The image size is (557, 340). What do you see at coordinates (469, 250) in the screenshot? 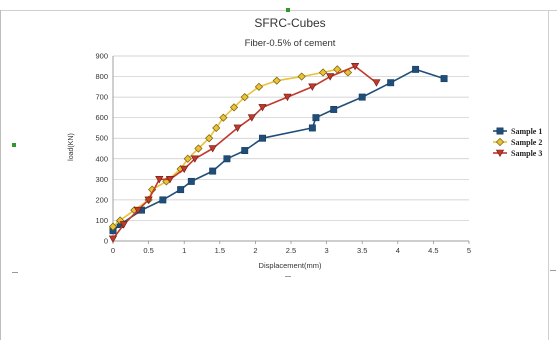
I see `x-tick-label: 5` at bounding box center [469, 250].